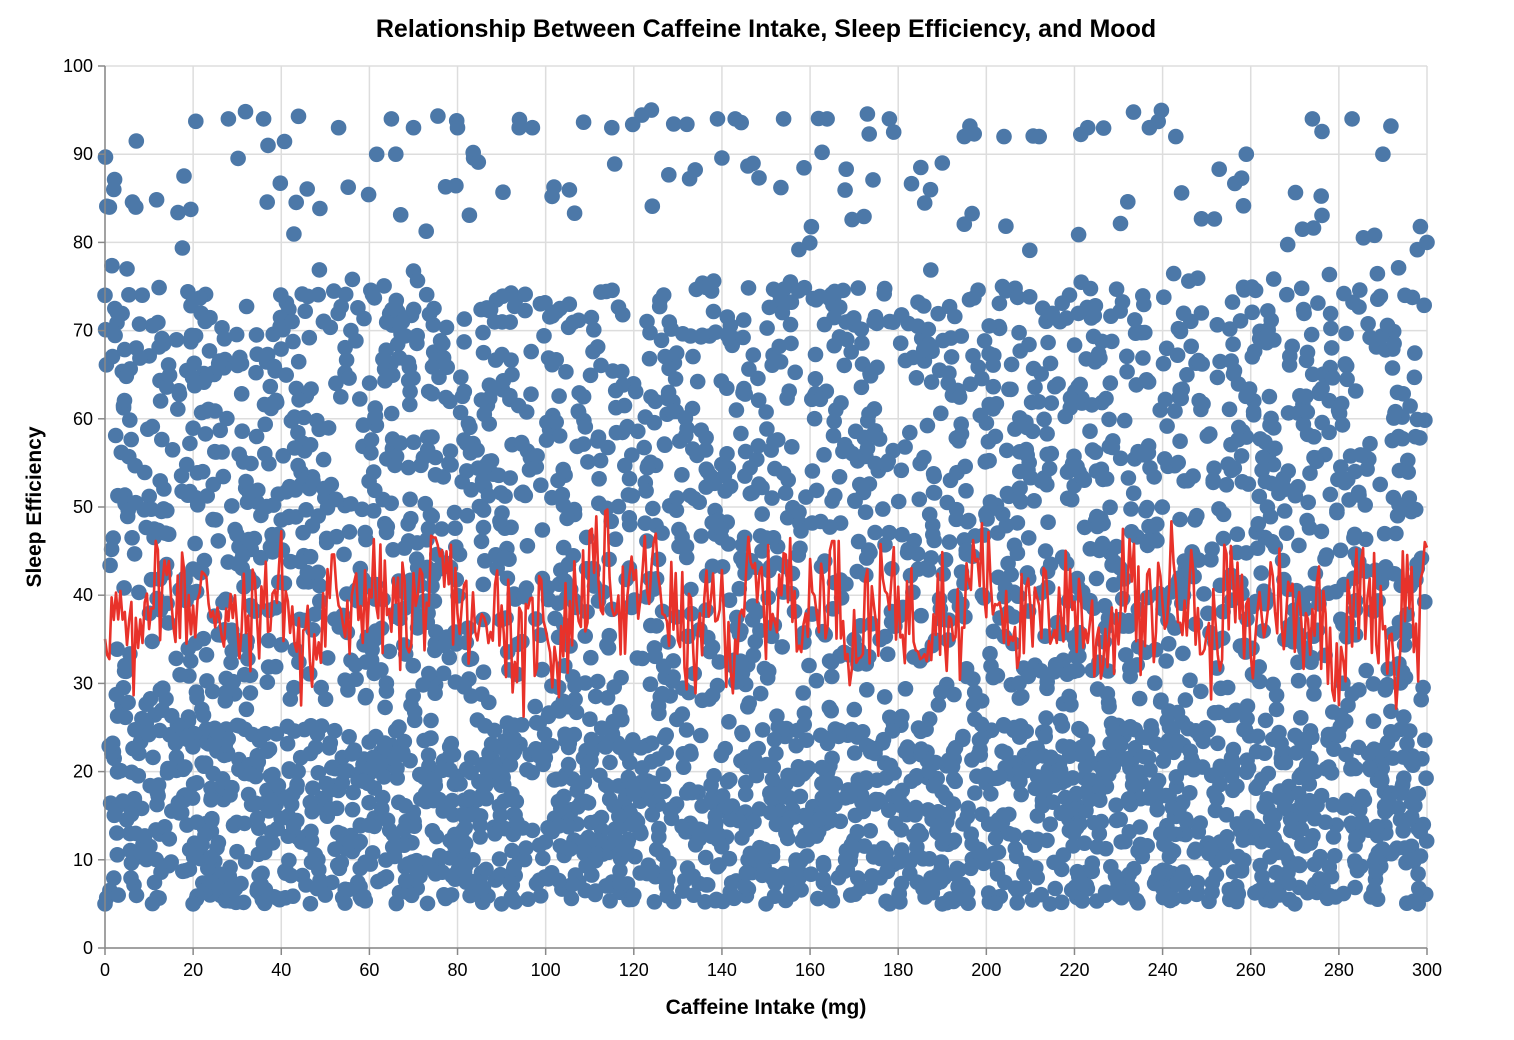 The width and height of the screenshot is (1514, 1040). What do you see at coordinates (83, 772) in the screenshot?
I see `y-tick-label: 20` at bounding box center [83, 772].